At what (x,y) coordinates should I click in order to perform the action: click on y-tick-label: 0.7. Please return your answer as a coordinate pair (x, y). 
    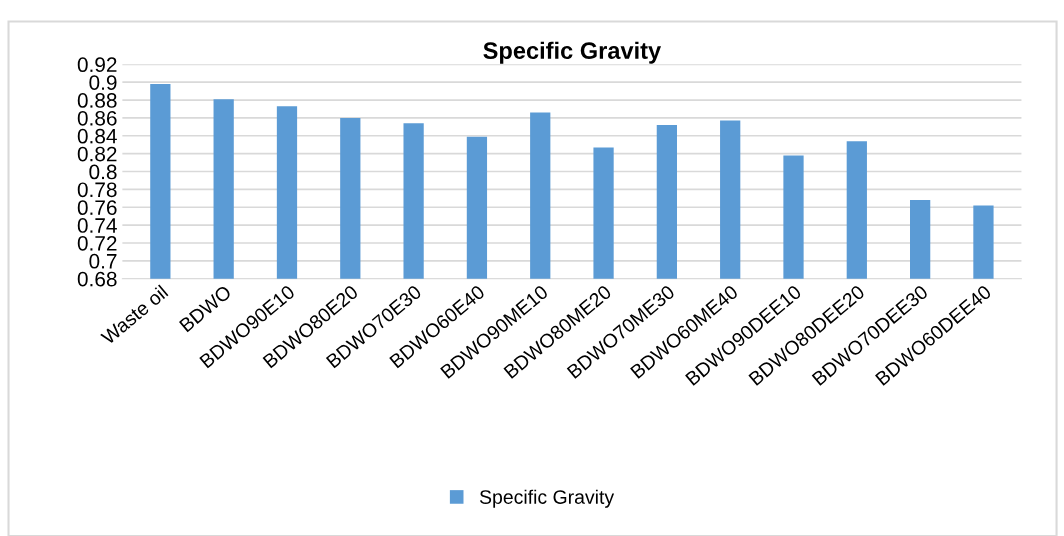
    Looking at the image, I should click on (103, 261).